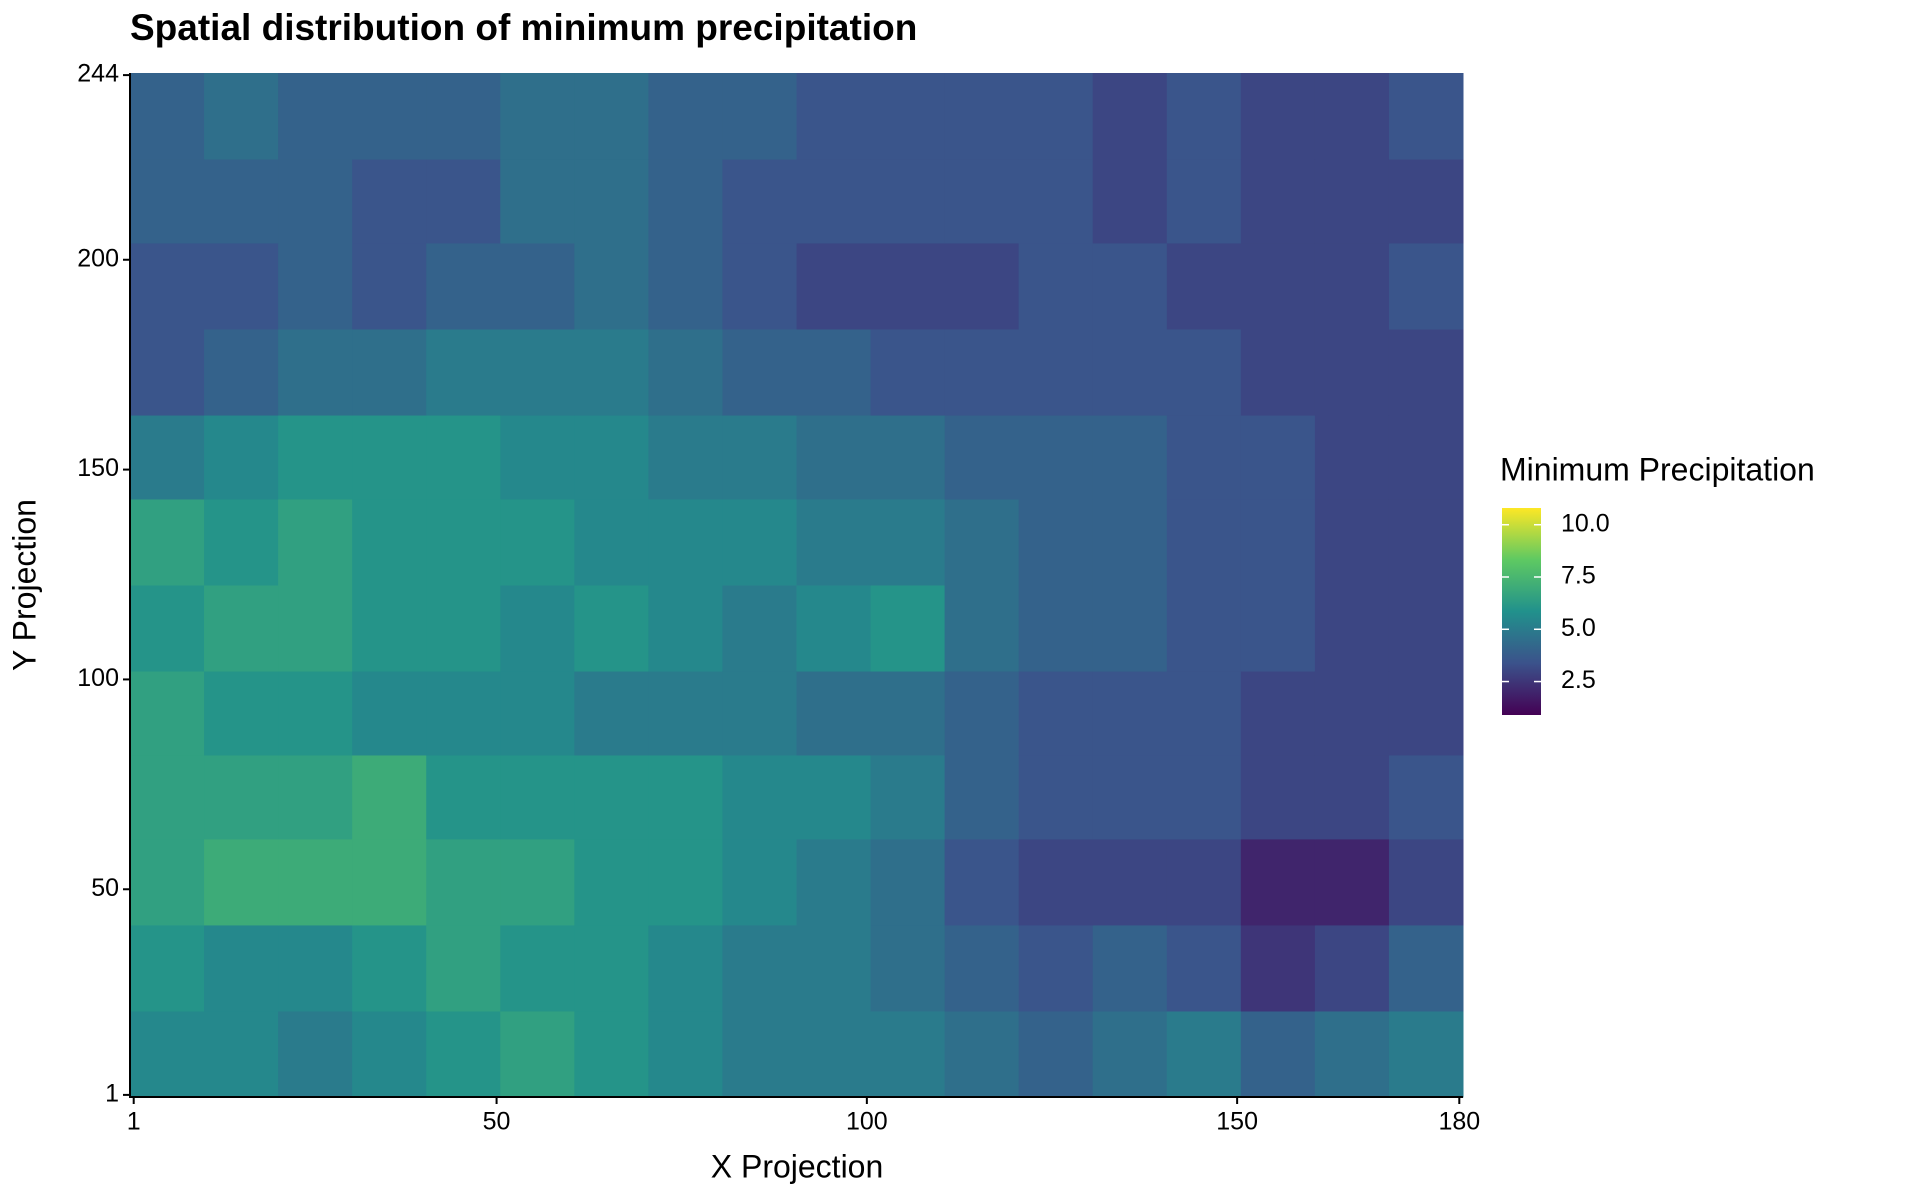 This screenshot has height=1197, width=1920. What do you see at coordinates (1657, 469) in the screenshot?
I see `legend-title: Minimum Precipitation` at bounding box center [1657, 469].